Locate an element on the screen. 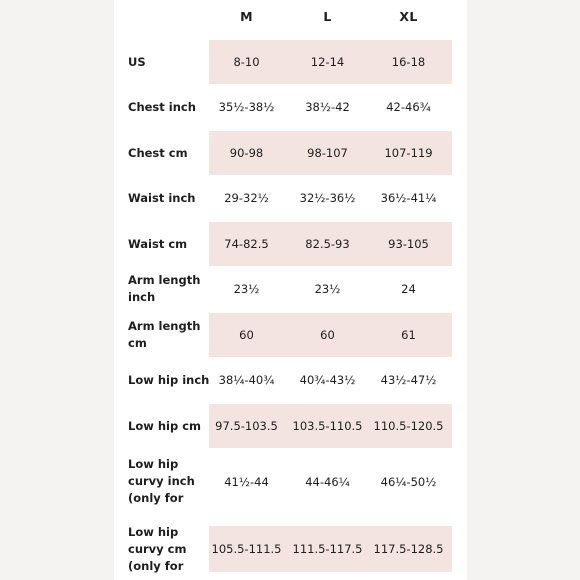 This screenshot has height=580, width=580. row-label: Arm length cm is located at coordinates (164, 334).